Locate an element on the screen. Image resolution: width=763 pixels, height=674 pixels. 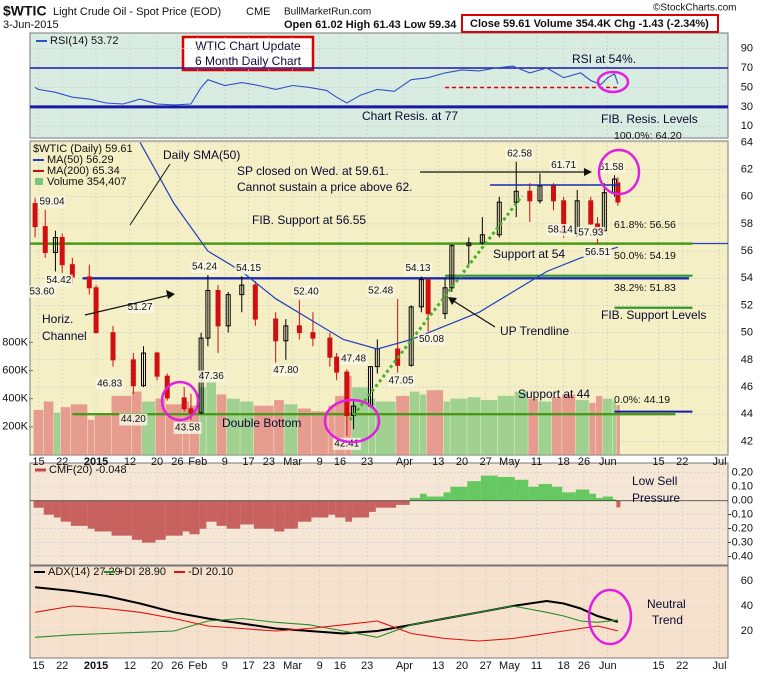
y-tick-label: 44 is located at coordinates (747, 414).